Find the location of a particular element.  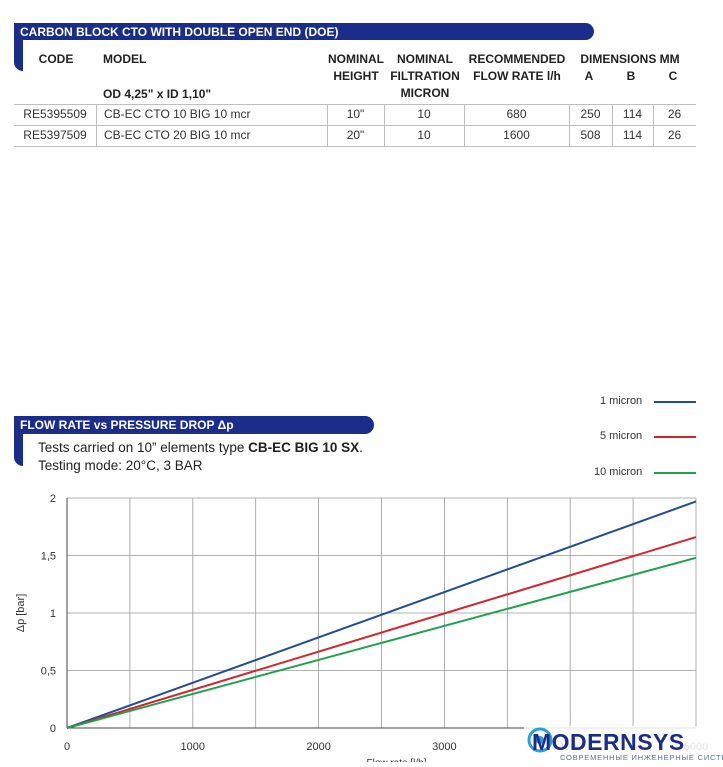

header-filtration-line3: MICRON is located at coordinates (425, 93).